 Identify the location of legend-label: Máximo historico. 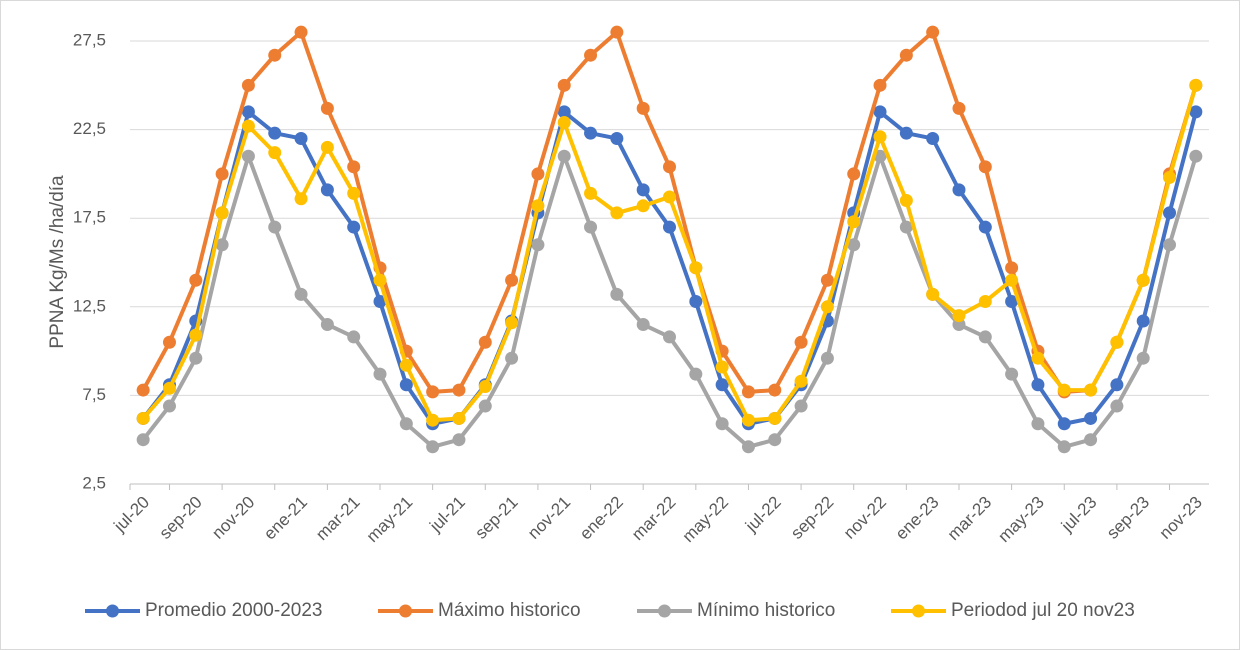
(509, 610).